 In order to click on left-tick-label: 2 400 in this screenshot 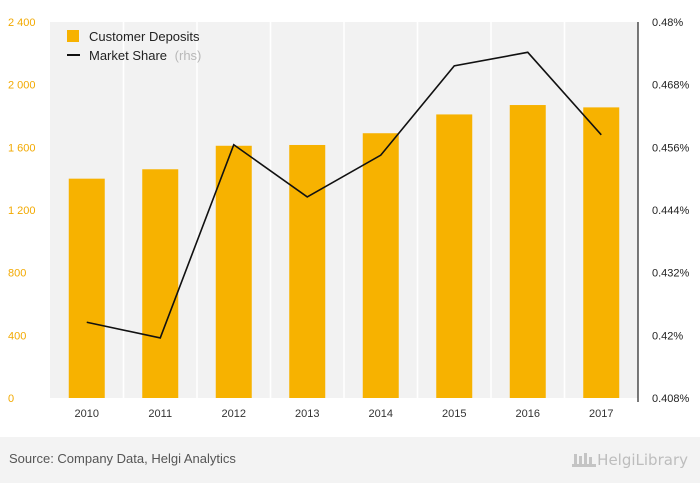, I will do `click(22, 23)`.